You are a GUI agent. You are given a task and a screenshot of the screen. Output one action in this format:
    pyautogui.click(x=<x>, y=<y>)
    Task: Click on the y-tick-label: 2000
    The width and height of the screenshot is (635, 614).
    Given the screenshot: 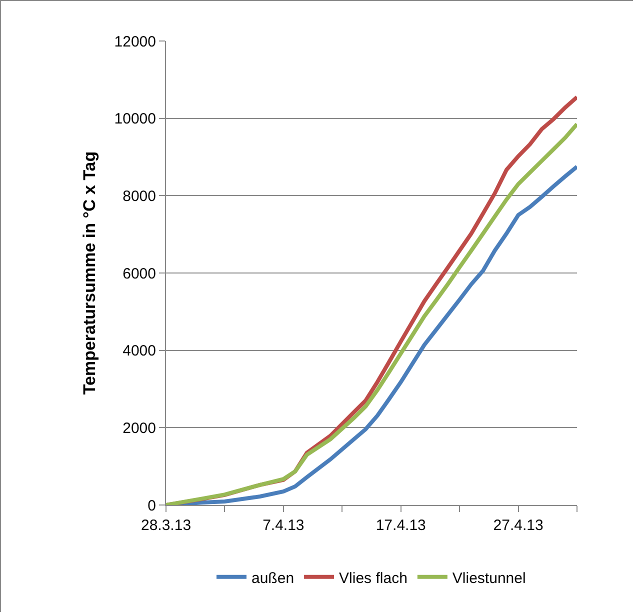 What is the action you would take?
    pyautogui.click(x=139, y=428)
    